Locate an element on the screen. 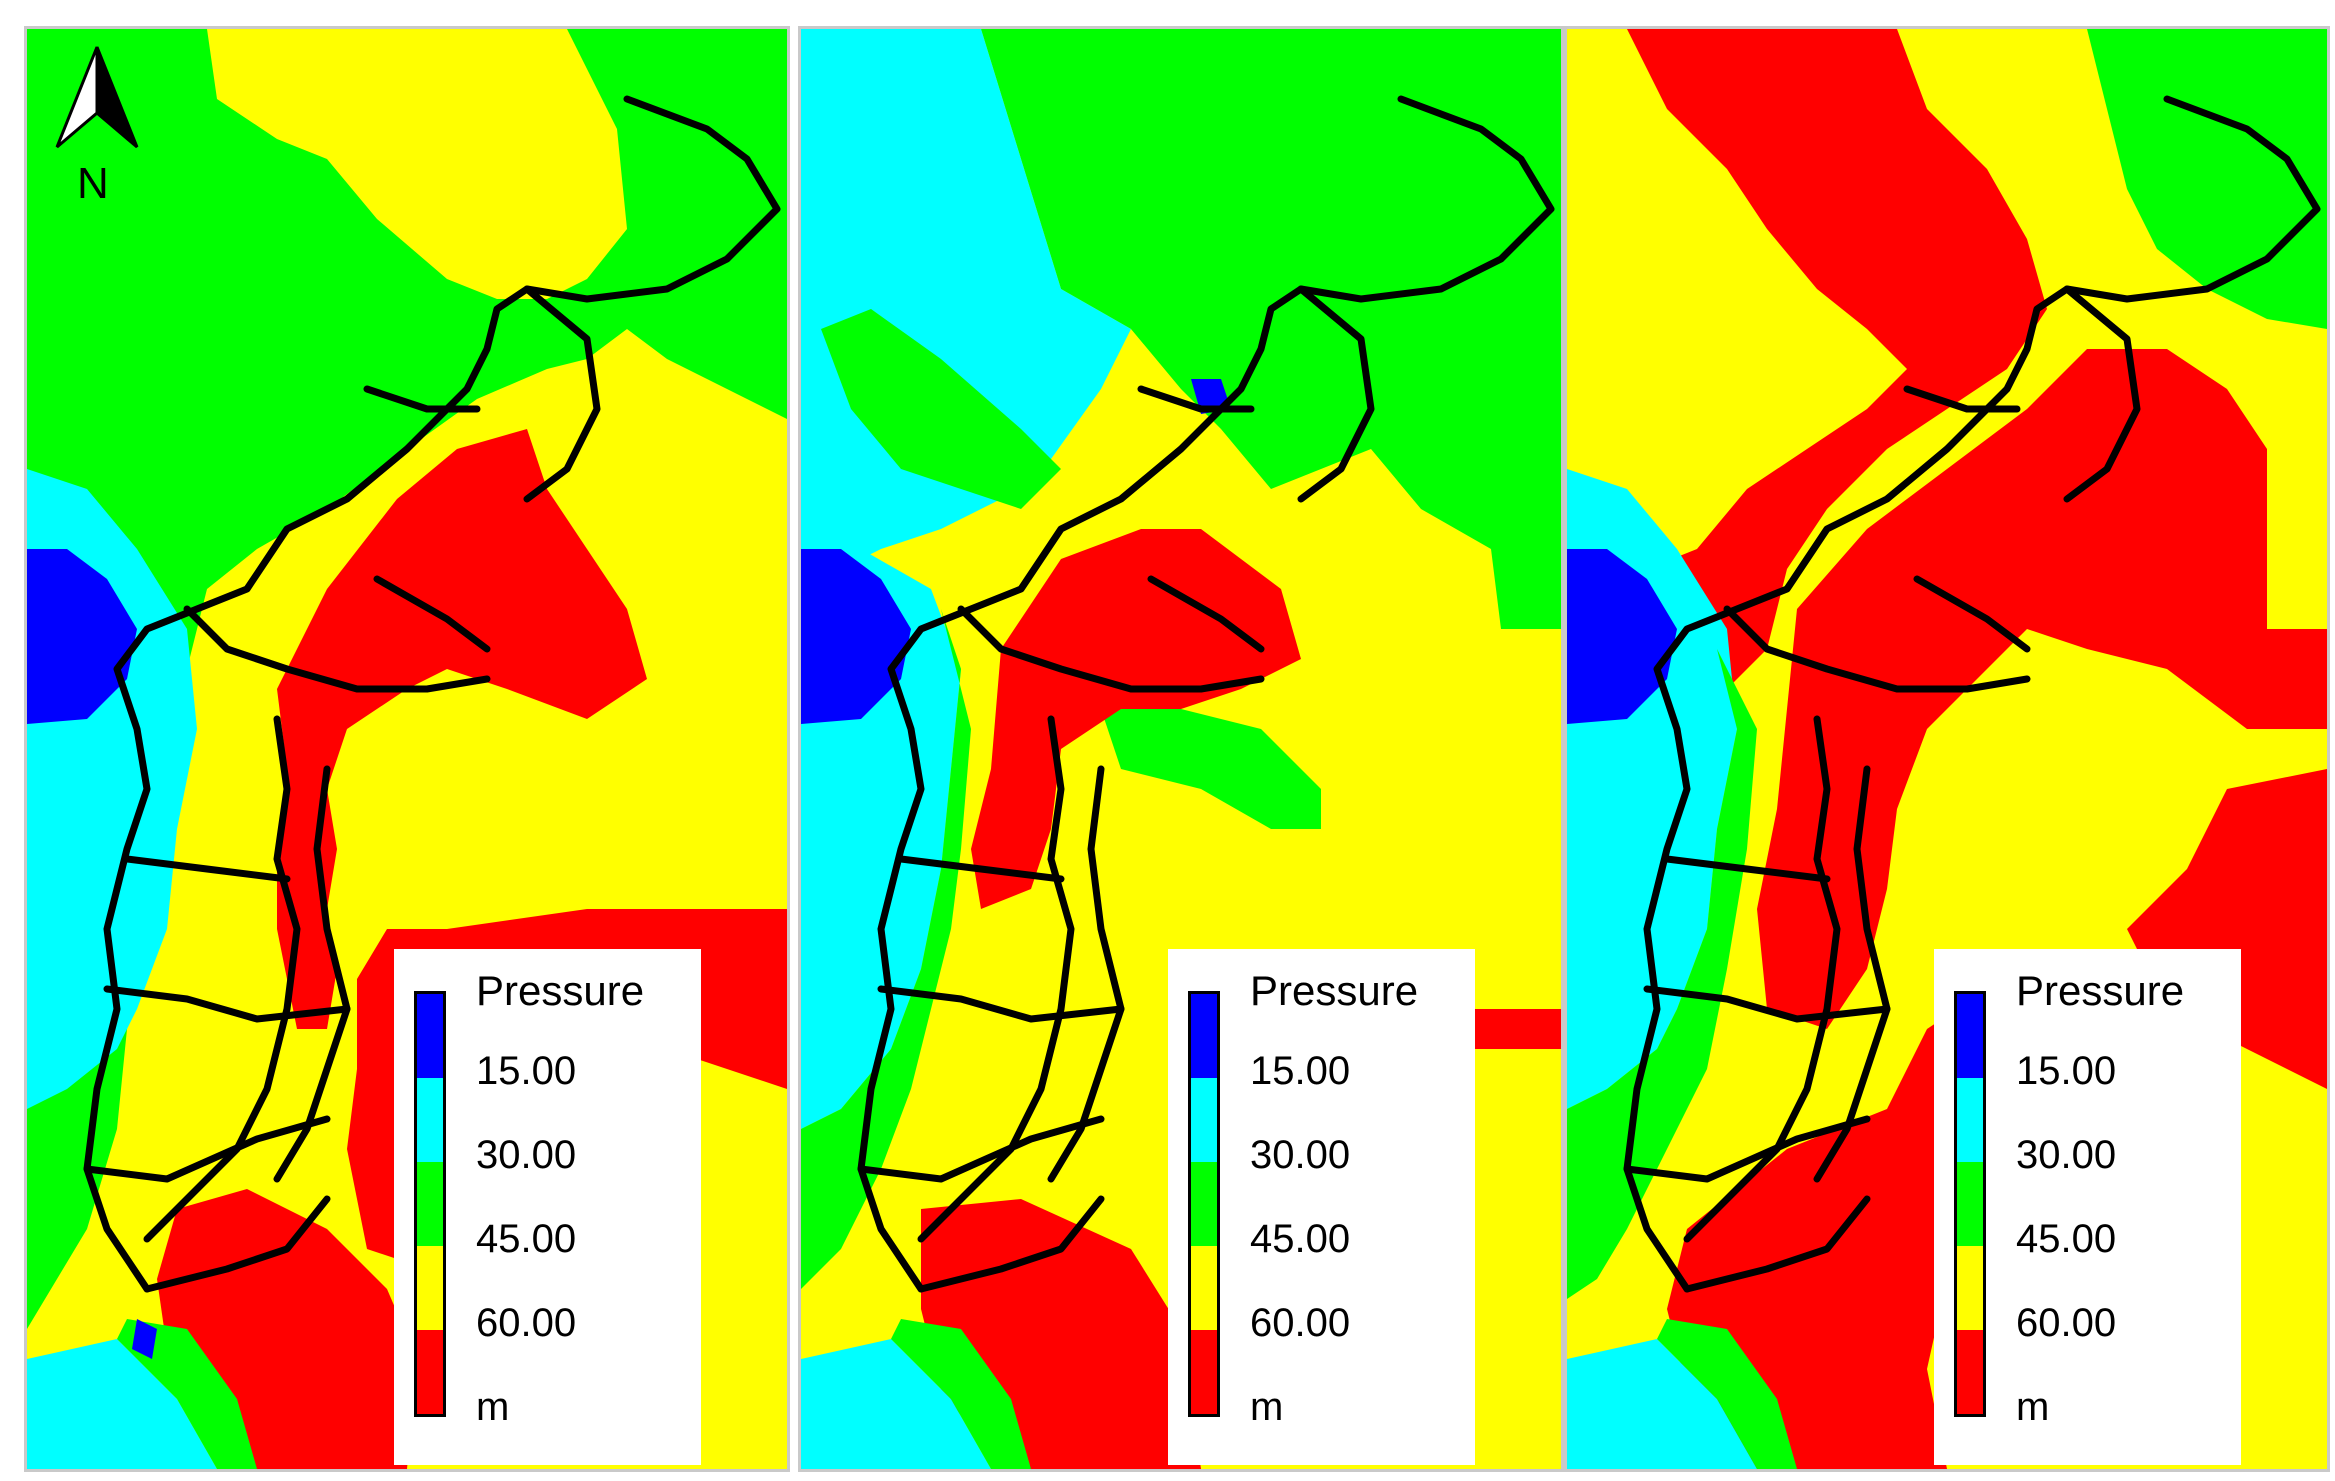 The image size is (2335, 1481). zone-blue-south is located at coordinates (144, 1339).